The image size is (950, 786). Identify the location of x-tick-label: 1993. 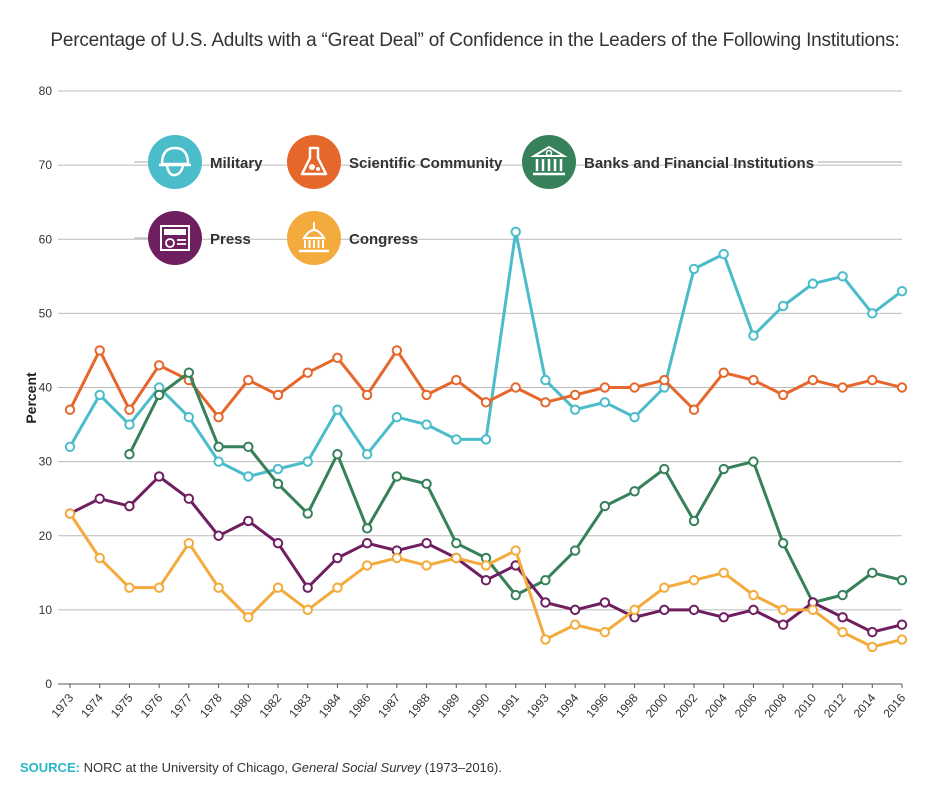
(538, 706).